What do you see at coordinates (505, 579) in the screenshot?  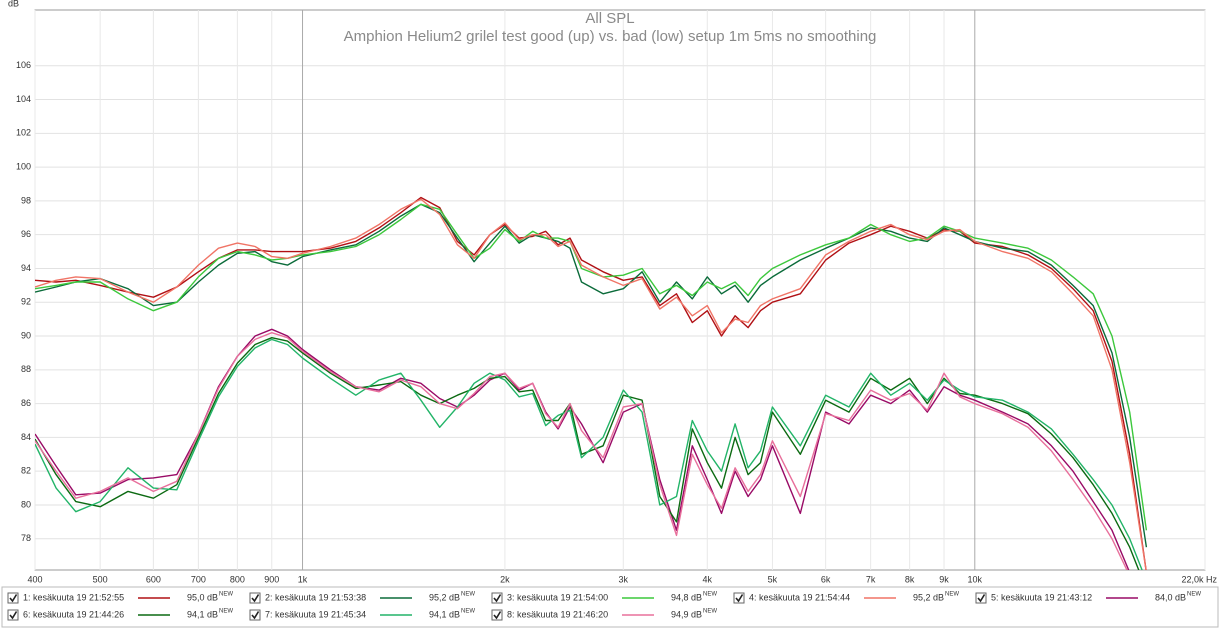 I see `x-tick-label: 2k` at bounding box center [505, 579].